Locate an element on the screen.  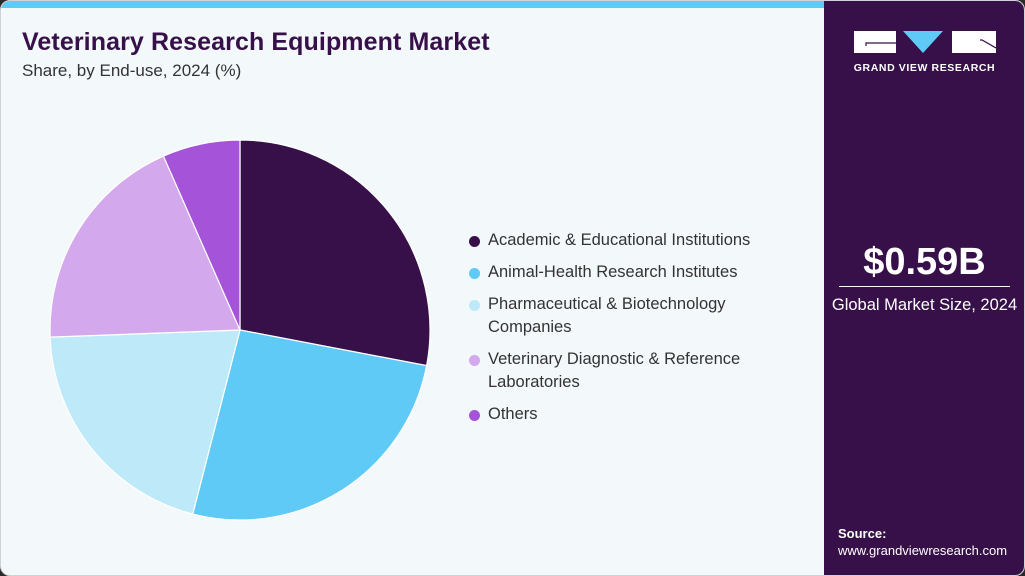
source-url: www.grandviewresearch.com is located at coordinates (923, 550).